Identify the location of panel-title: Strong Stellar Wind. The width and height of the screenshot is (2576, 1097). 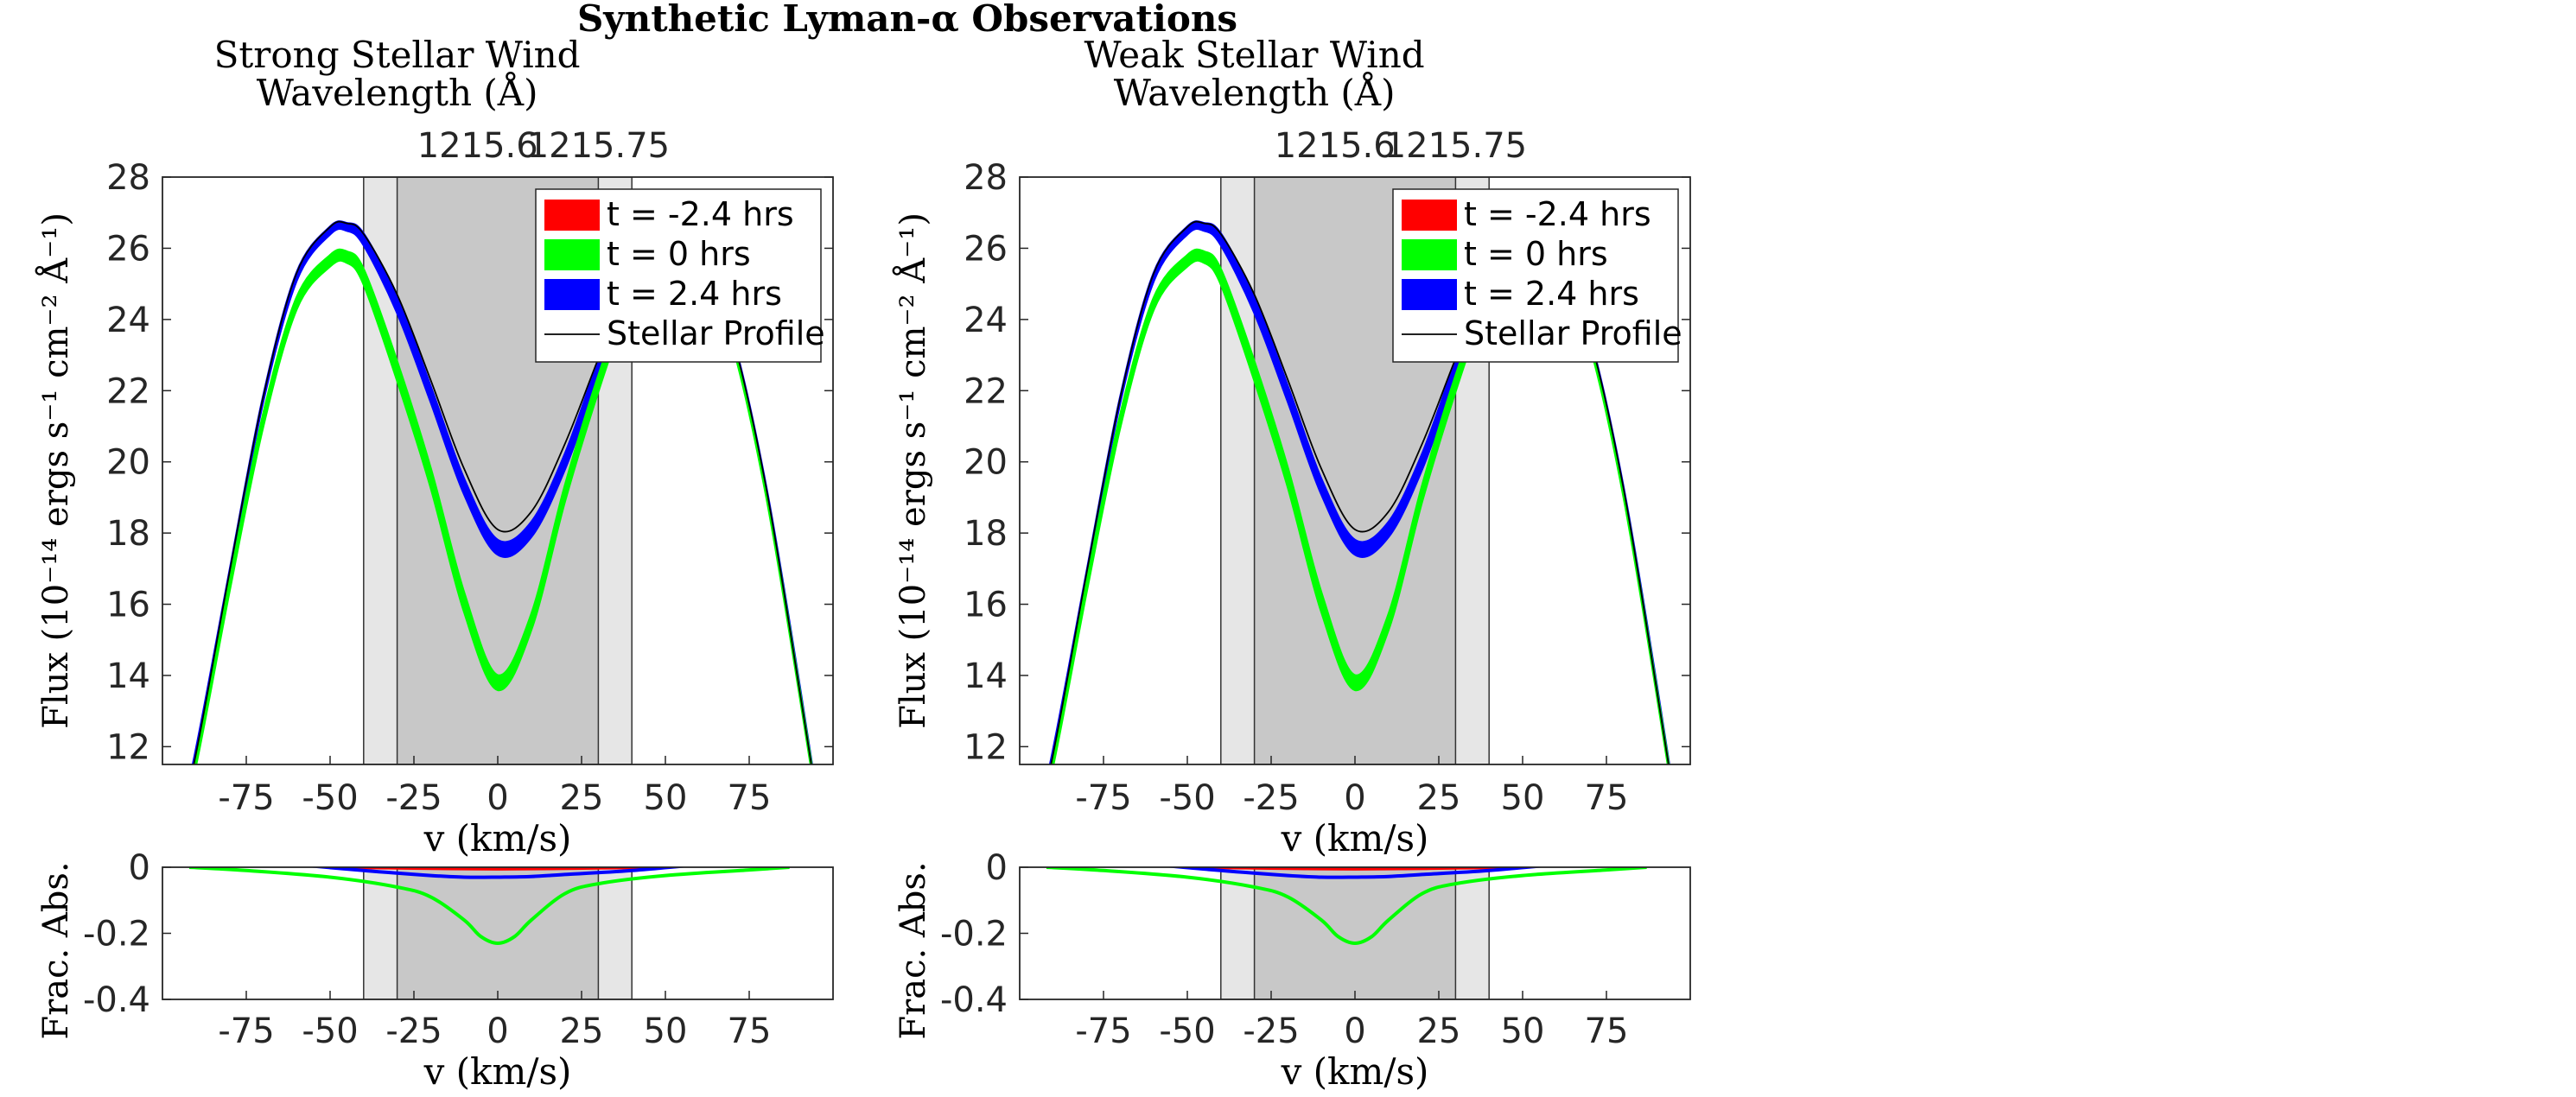
(397, 55).